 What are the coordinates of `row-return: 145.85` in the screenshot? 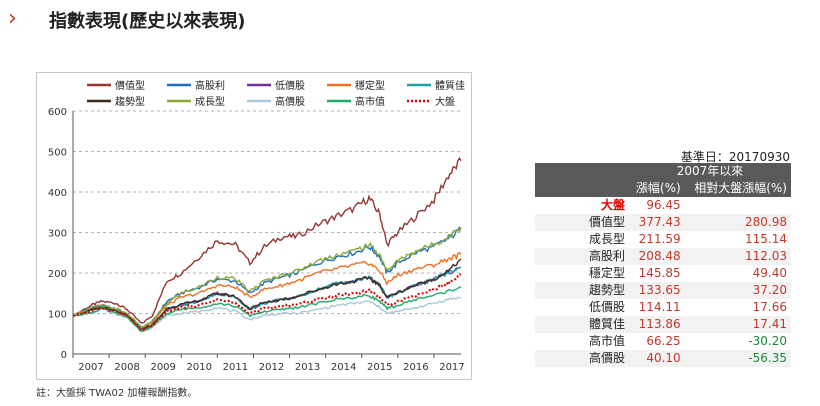 It's located at (657, 273).